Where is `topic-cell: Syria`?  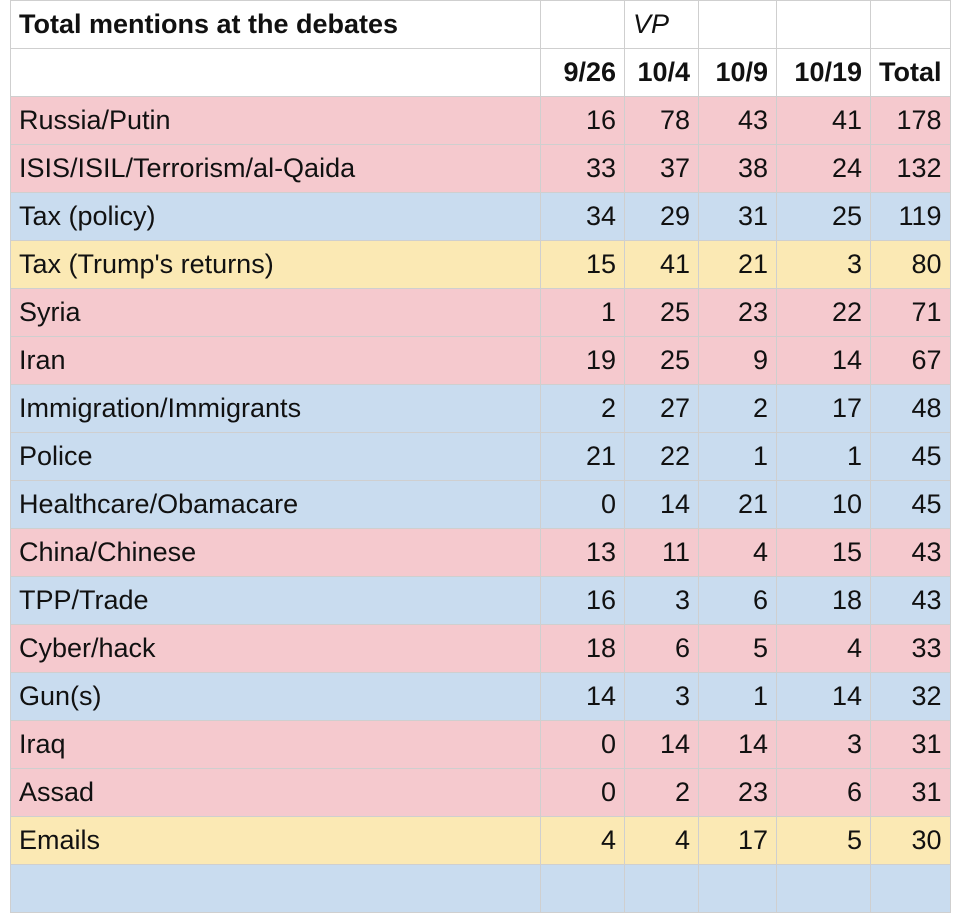
topic-cell: Syria is located at coordinates (275, 312).